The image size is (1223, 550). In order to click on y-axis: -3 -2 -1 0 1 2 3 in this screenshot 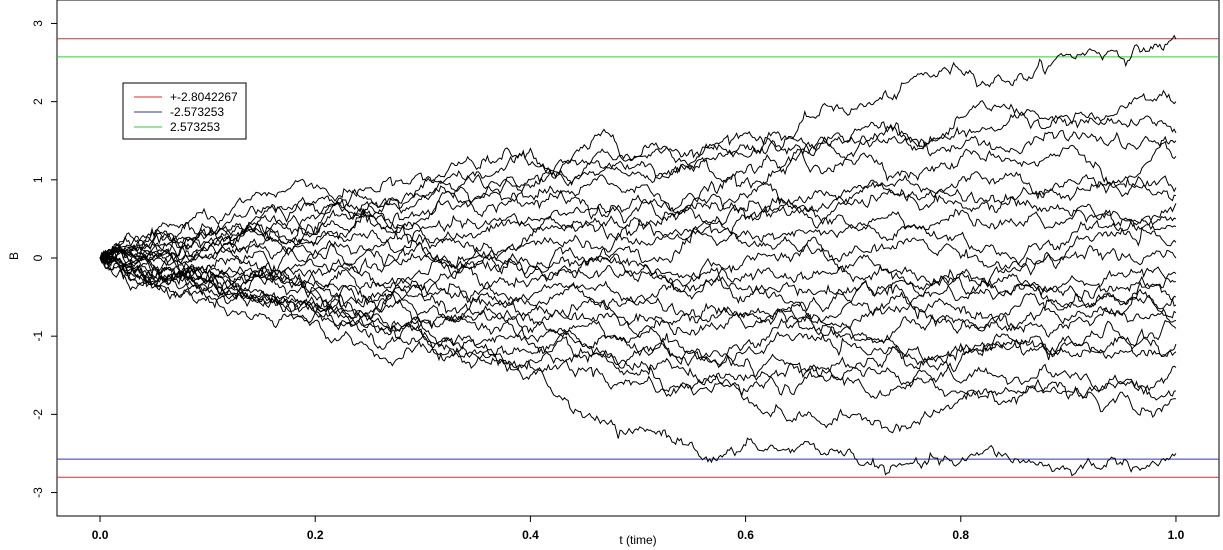, I will do `click(44, 259)`.